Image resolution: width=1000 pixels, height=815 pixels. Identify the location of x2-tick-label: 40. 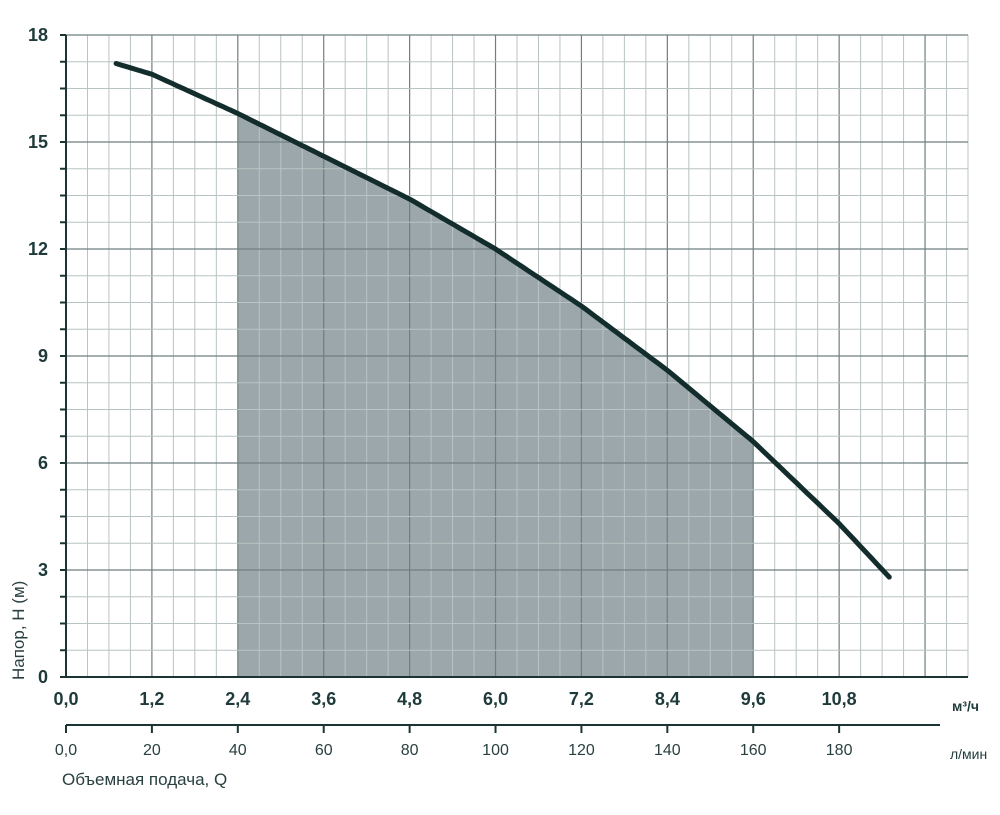
(238, 750).